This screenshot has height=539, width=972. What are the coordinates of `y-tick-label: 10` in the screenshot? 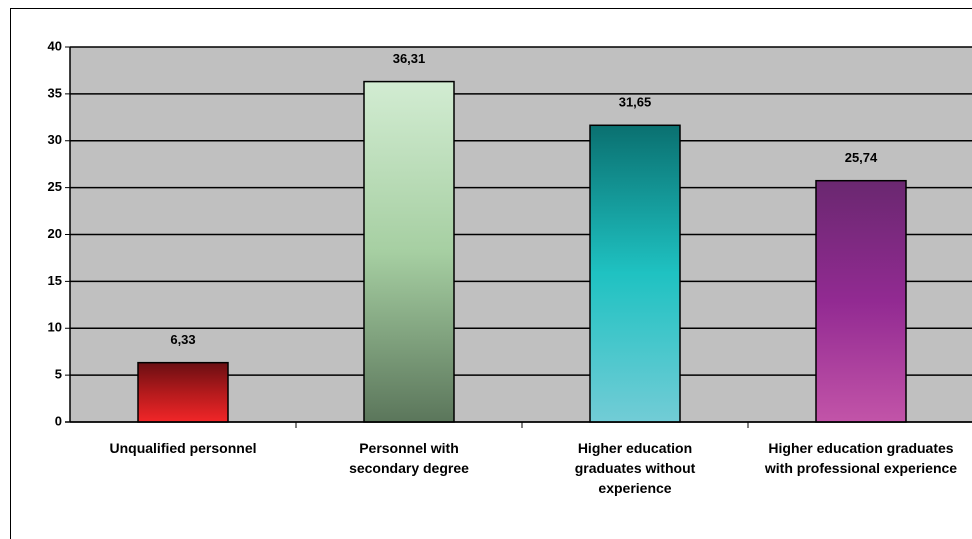 It's located at (55, 327).